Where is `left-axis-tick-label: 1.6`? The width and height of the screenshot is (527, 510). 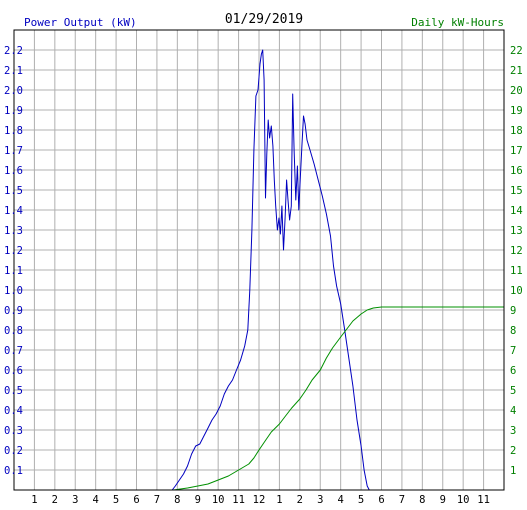
left-axis-tick-label: 1.6 is located at coordinates (13, 171).